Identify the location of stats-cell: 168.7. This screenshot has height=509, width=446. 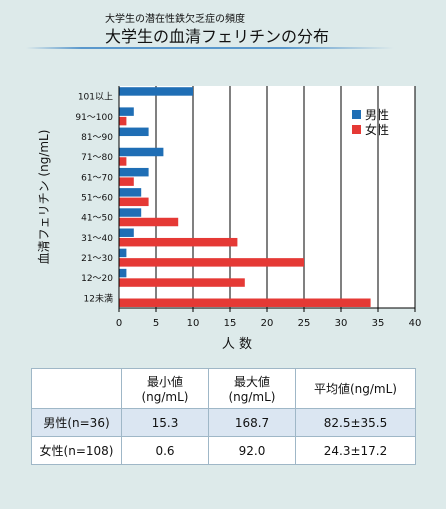
(252, 422).